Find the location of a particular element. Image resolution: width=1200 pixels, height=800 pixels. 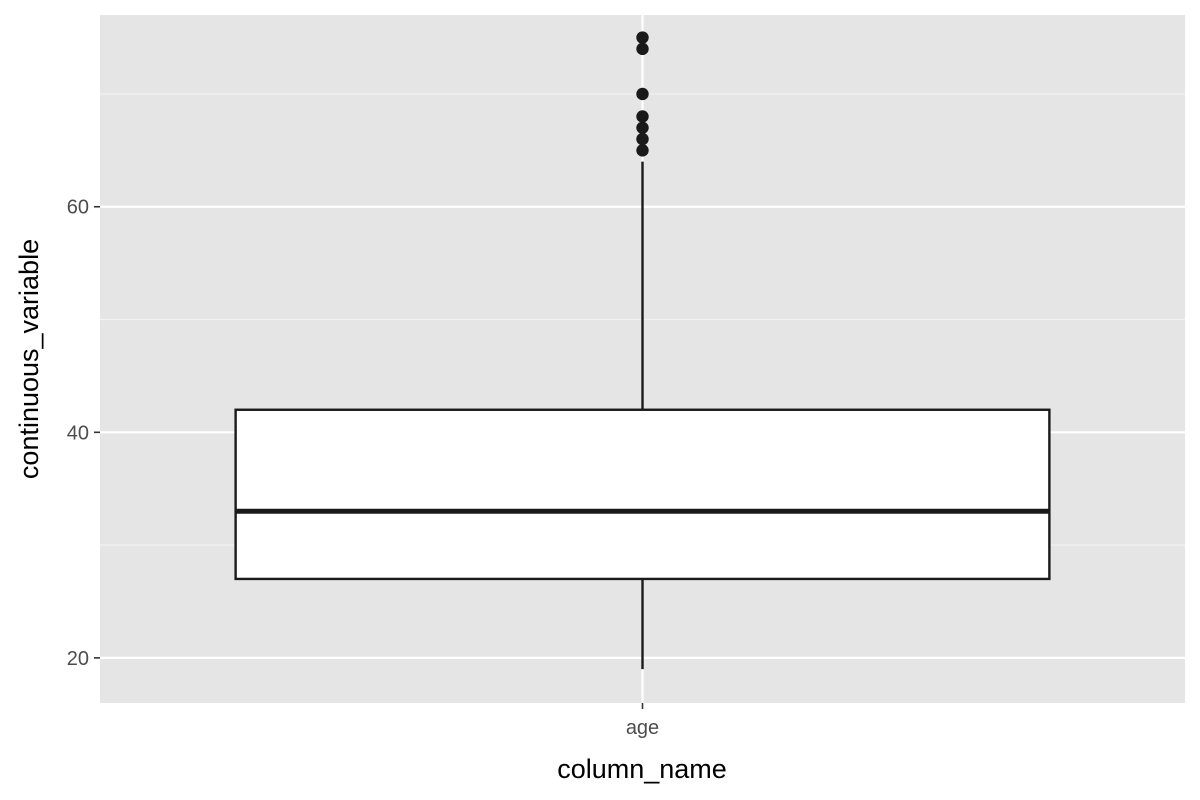

x-axis: age is located at coordinates (642, 721).